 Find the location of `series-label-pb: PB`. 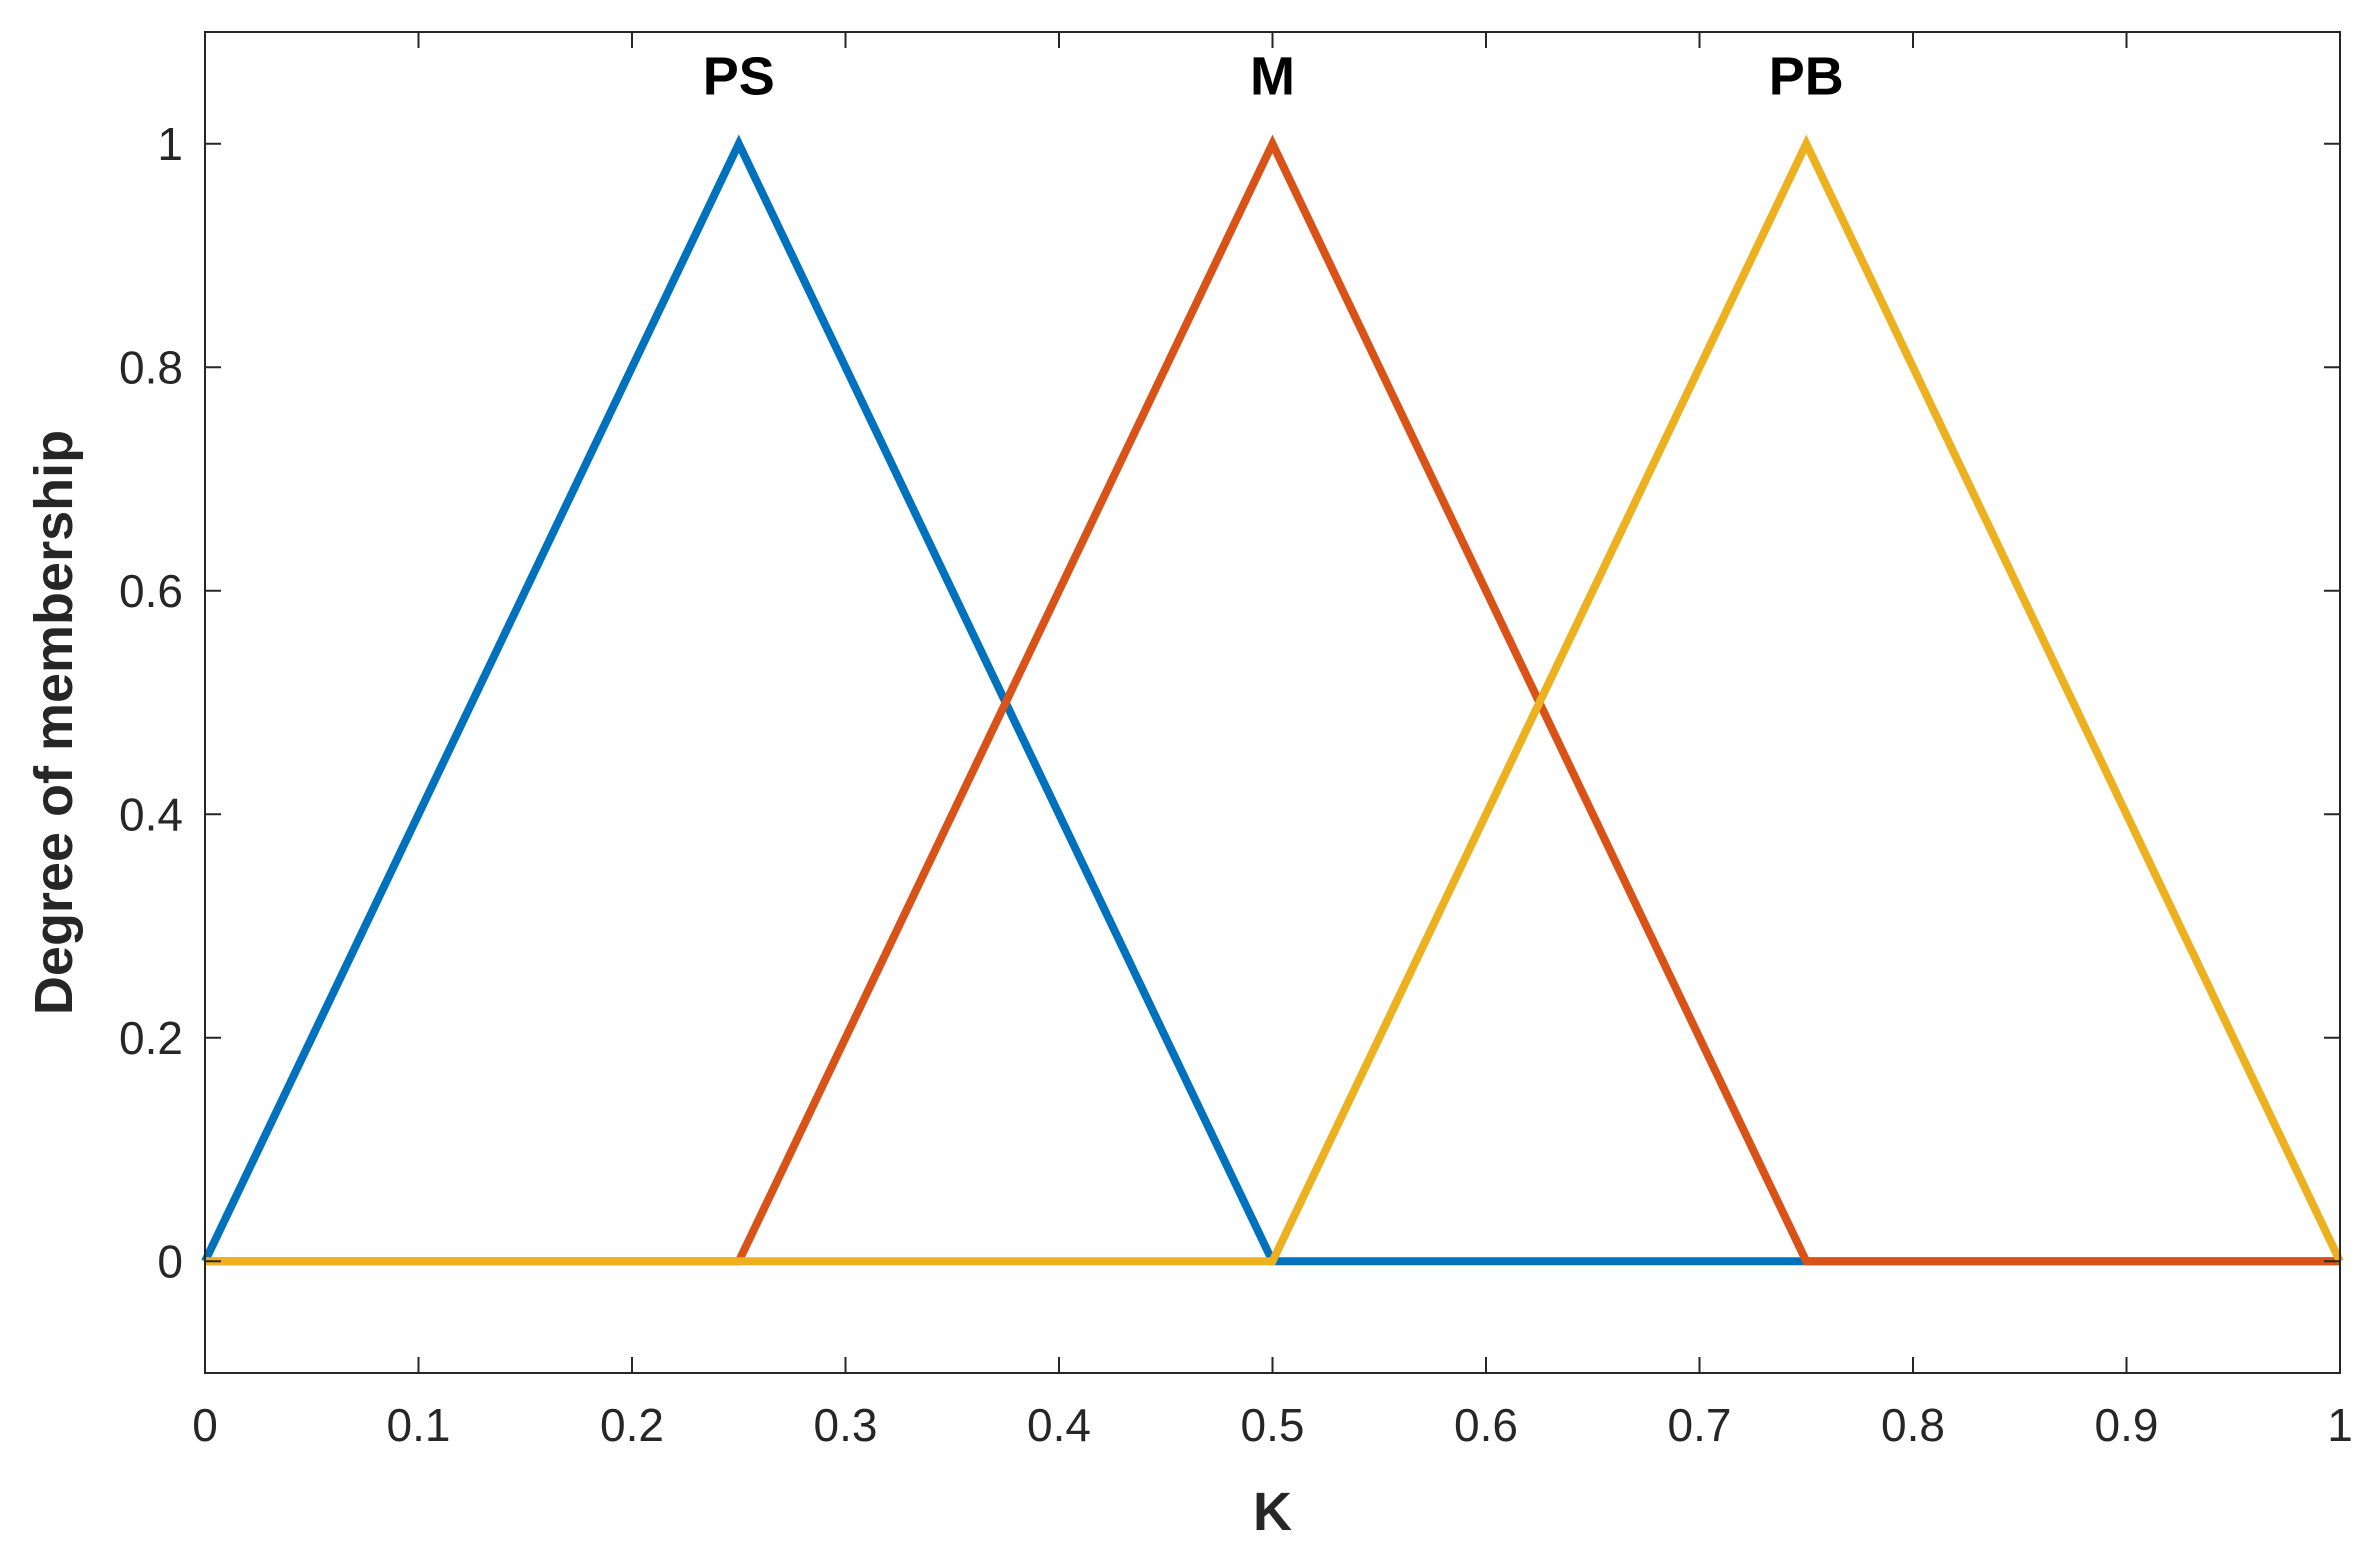

series-label-pb: PB is located at coordinates (1806, 77).